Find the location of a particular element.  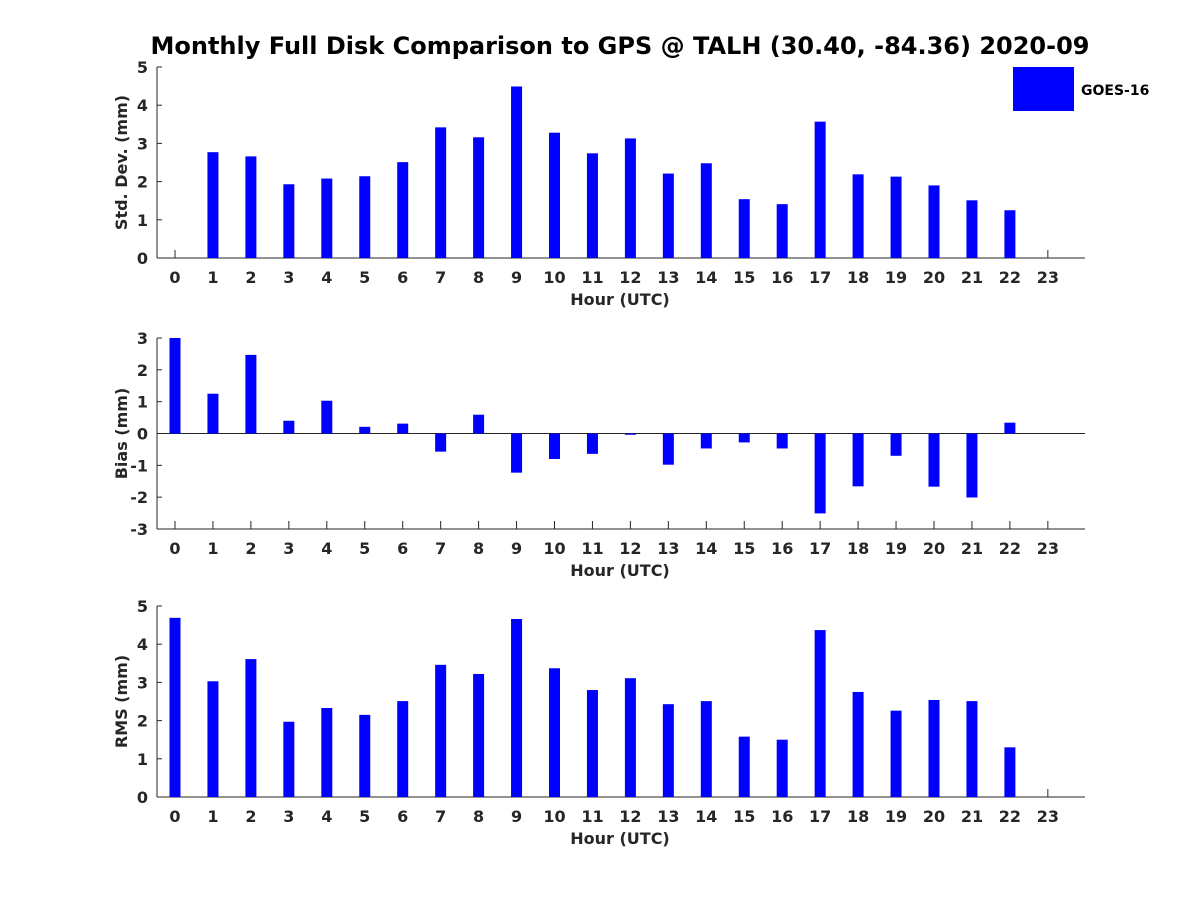

bias-x-tick-label: 3 is located at coordinates (288, 548).